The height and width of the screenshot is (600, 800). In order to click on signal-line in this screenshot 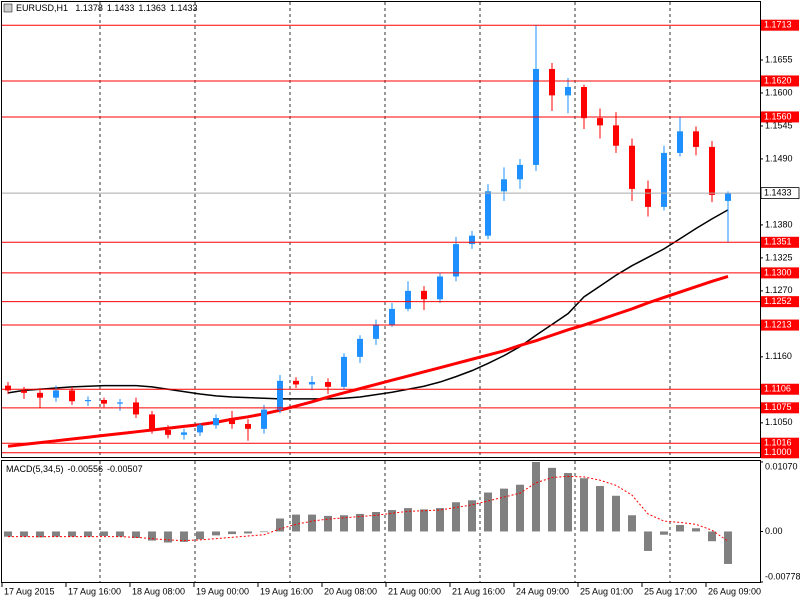, I will do `click(368, 508)`.